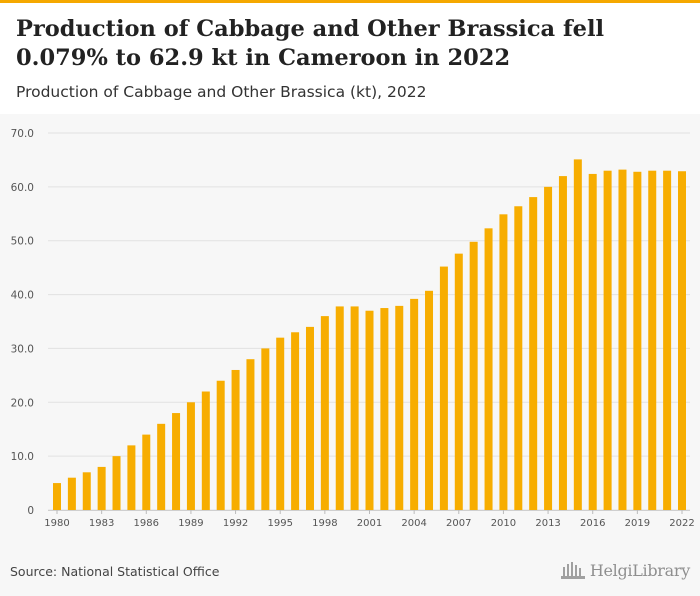 Image resolution: width=700 pixels, height=596 pixels. What do you see at coordinates (592, 523) in the screenshot?
I see `x-tick-label: 2016` at bounding box center [592, 523].